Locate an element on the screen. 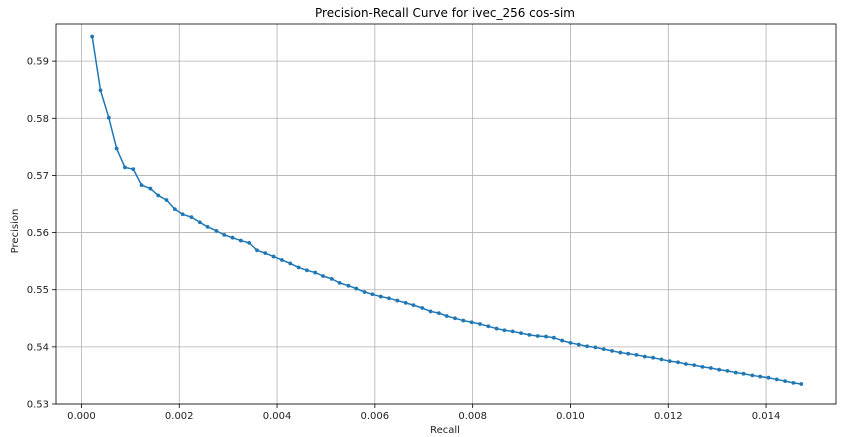 This screenshot has width=852, height=437. y-axis-ticks: 0.53 0.54 0.55 0.56 0.57 0.58 0.59 is located at coordinates (41, 234).